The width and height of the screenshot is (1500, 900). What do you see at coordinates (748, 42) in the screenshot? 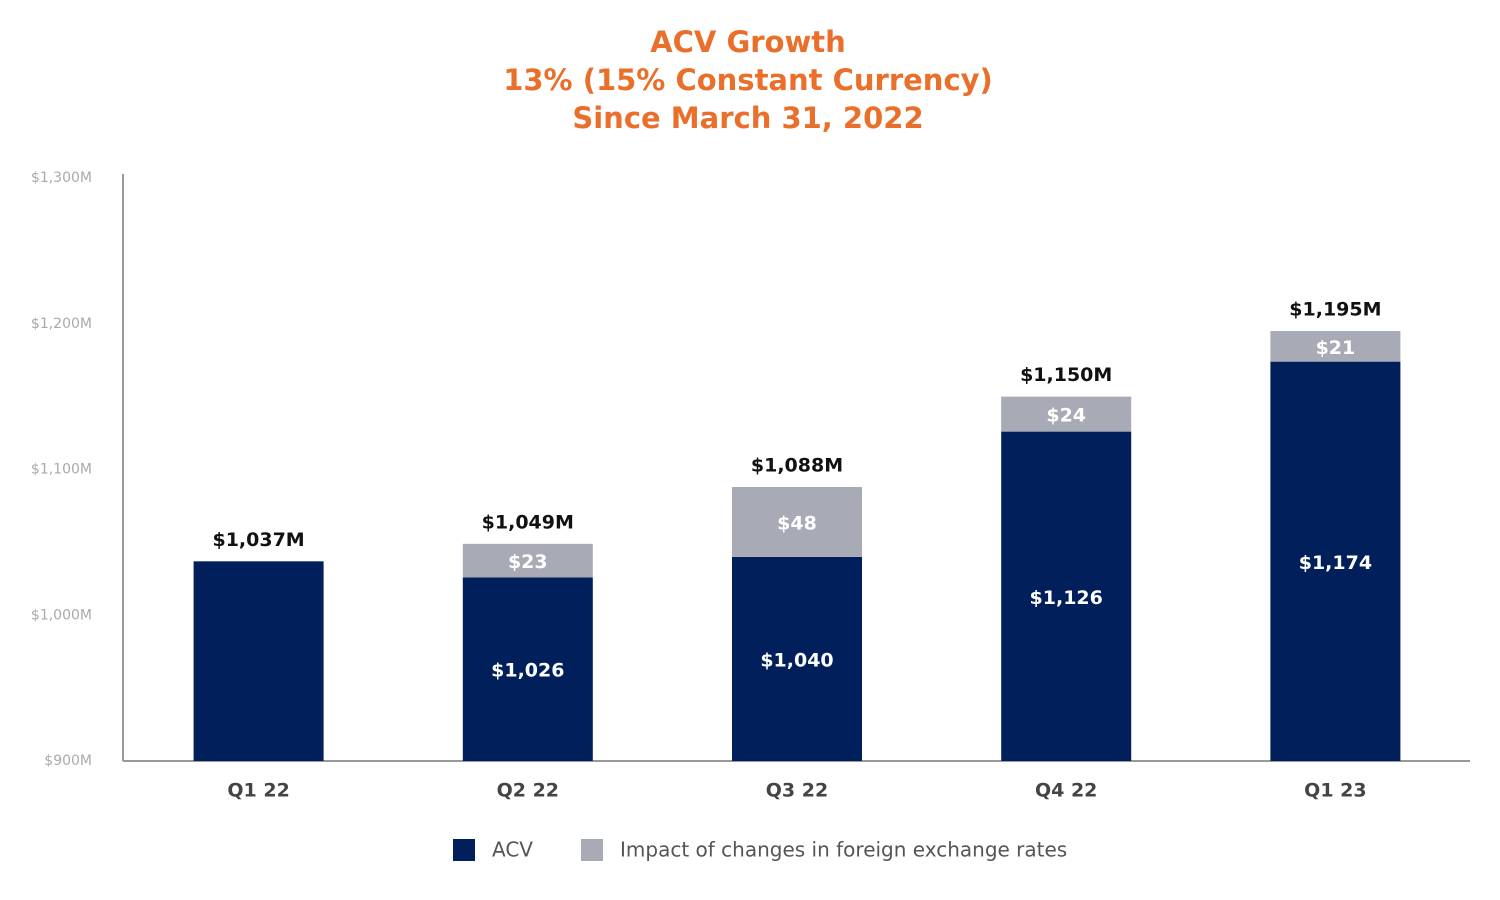
I see `chart-title: ACV Growth` at bounding box center [748, 42].